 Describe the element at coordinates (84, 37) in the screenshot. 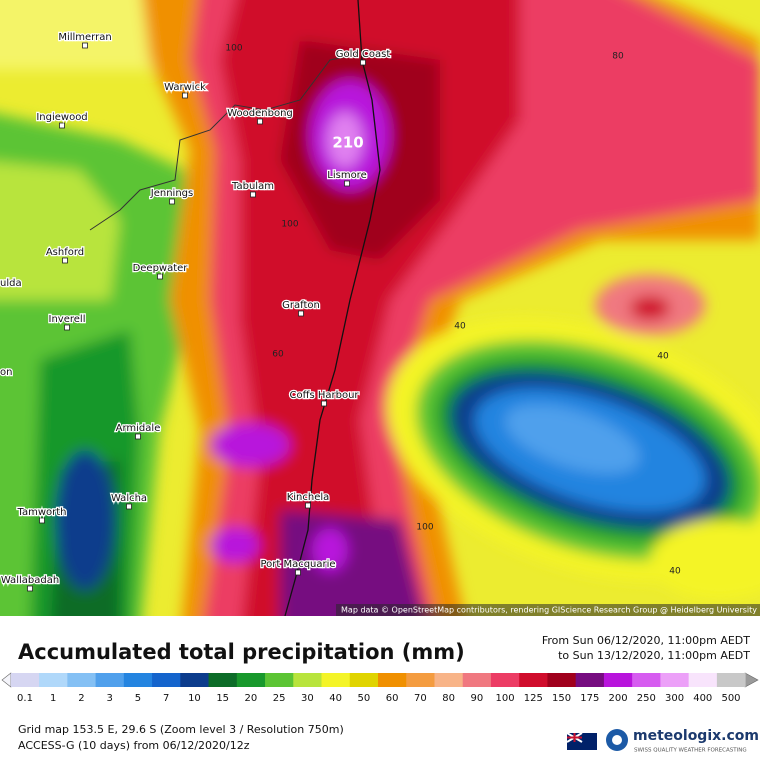

I see `place-label: Millmerran` at that location.